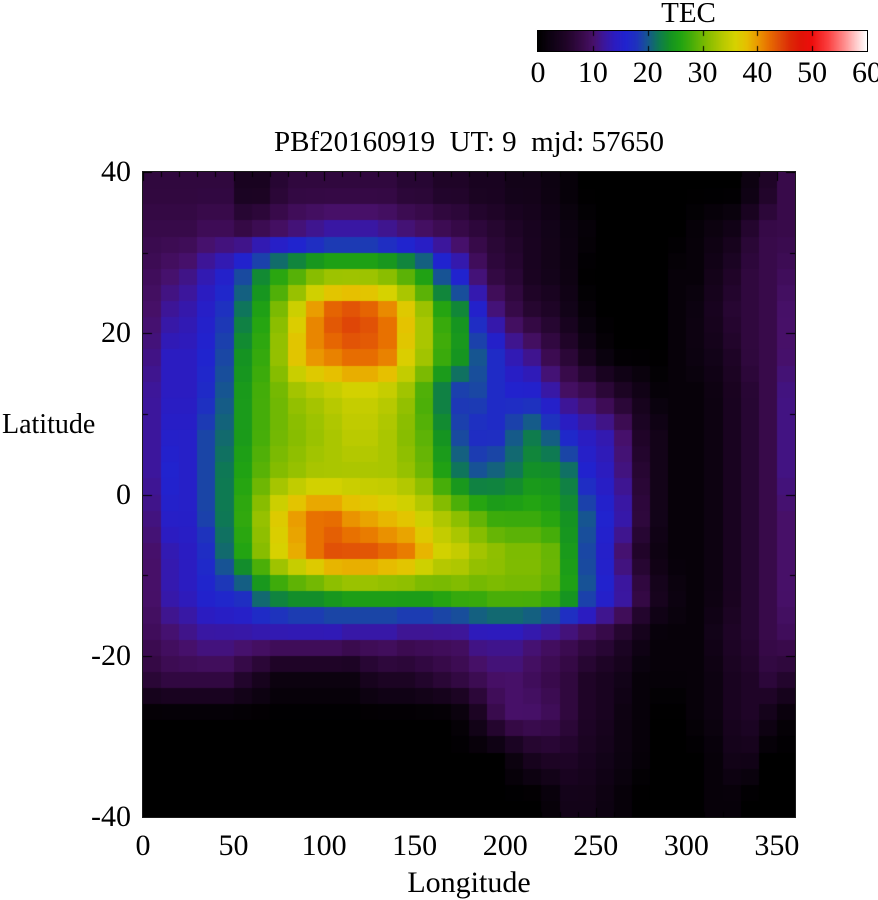 This screenshot has height=900, width=878. I want to click on x-tick-label: 150, so click(415, 845).